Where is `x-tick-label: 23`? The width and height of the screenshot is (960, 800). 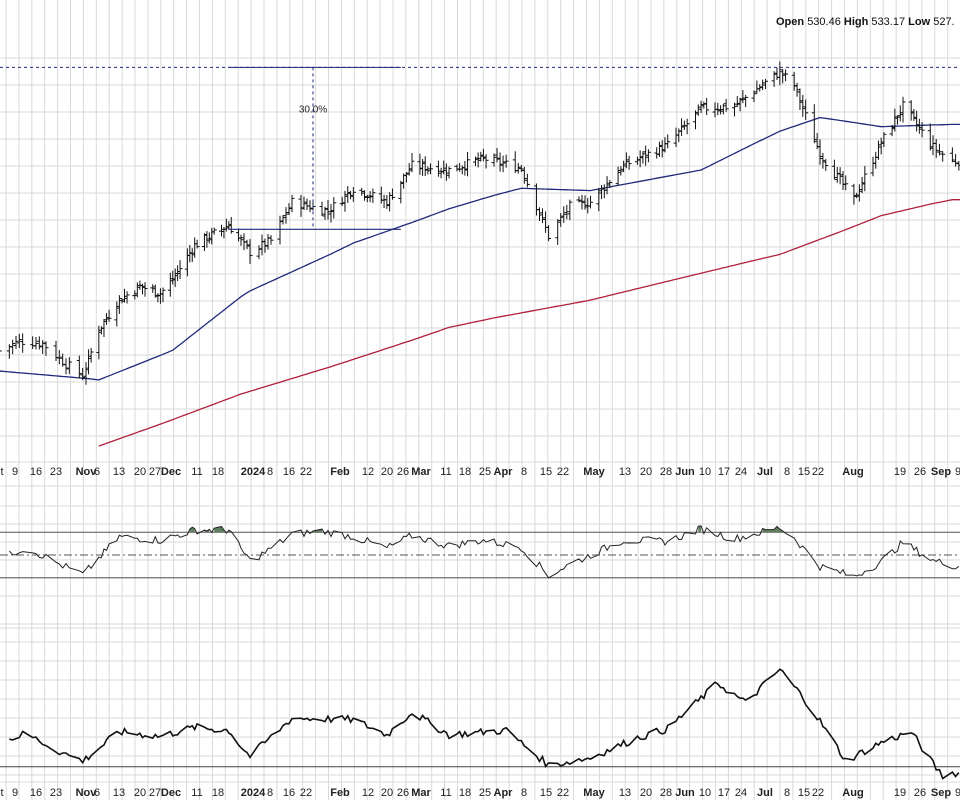
x-tick-label: 23 is located at coordinates (56, 472).